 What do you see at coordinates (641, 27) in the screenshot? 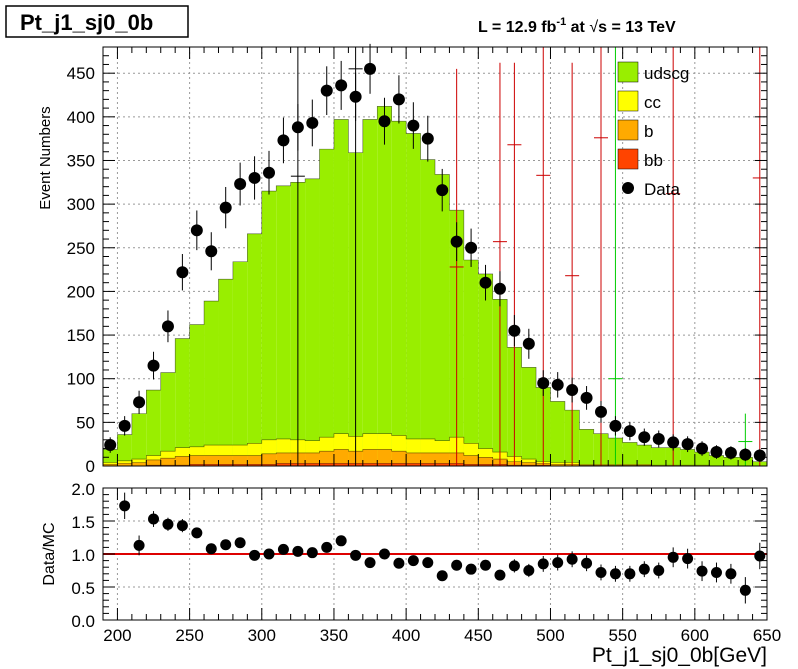
I see `lumi-suffix: = 13 TeV` at bounding box center [641, 27].